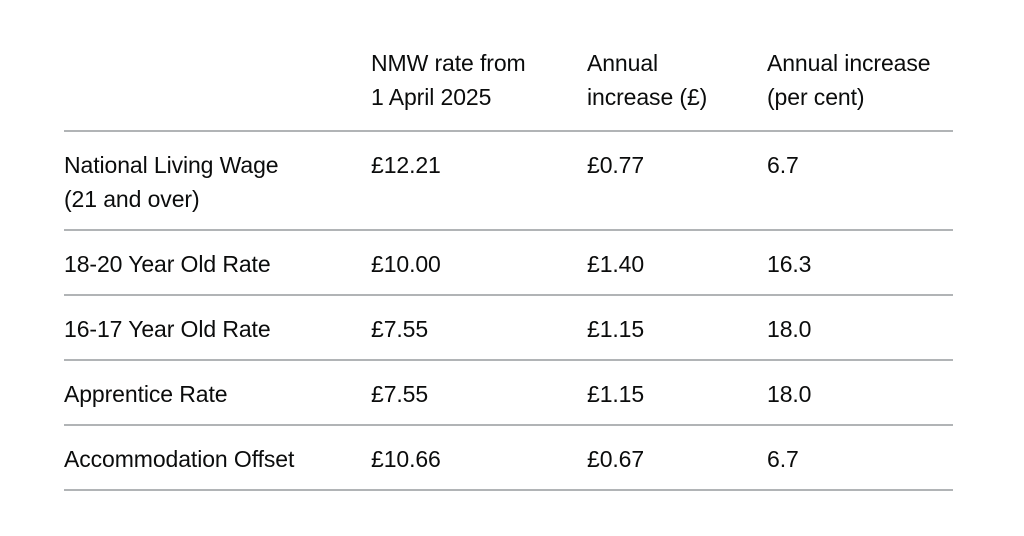 The height and width of the screenshot is (536, 1024). Describe the element at coordinates (677, 458) in the screenshot. I see `cell-annual-increase-gbp: £0.67` at that location.